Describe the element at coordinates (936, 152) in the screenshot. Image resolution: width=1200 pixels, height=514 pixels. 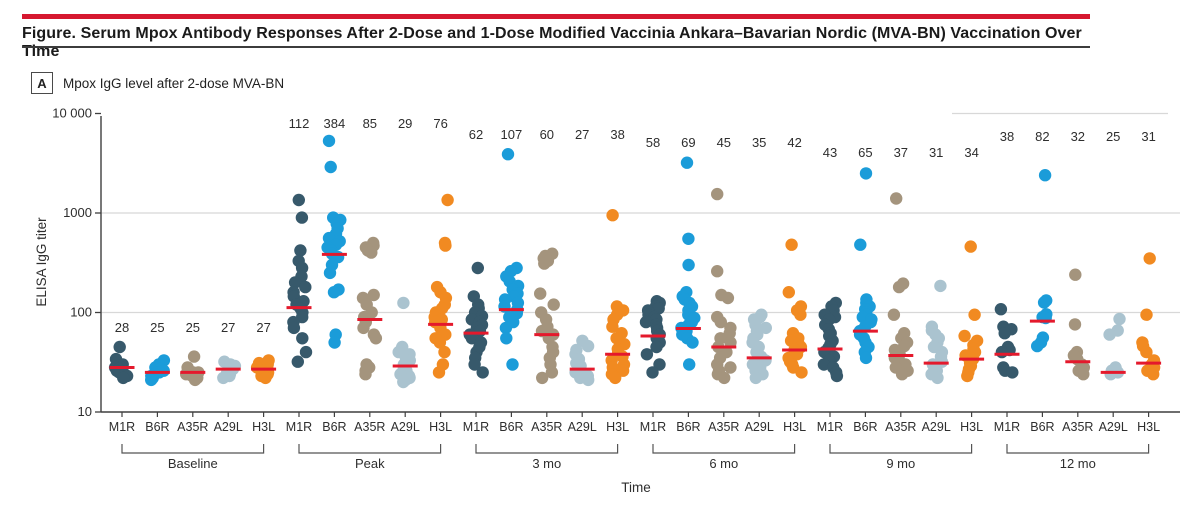
I see `gm-titer-label: 31` at that location.